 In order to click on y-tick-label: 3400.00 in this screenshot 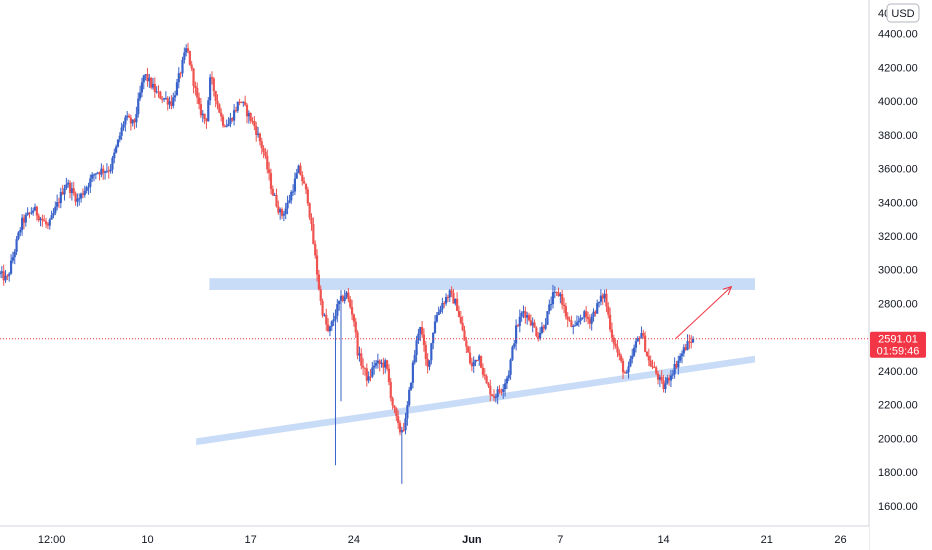, I will do `click(898, 203)`.